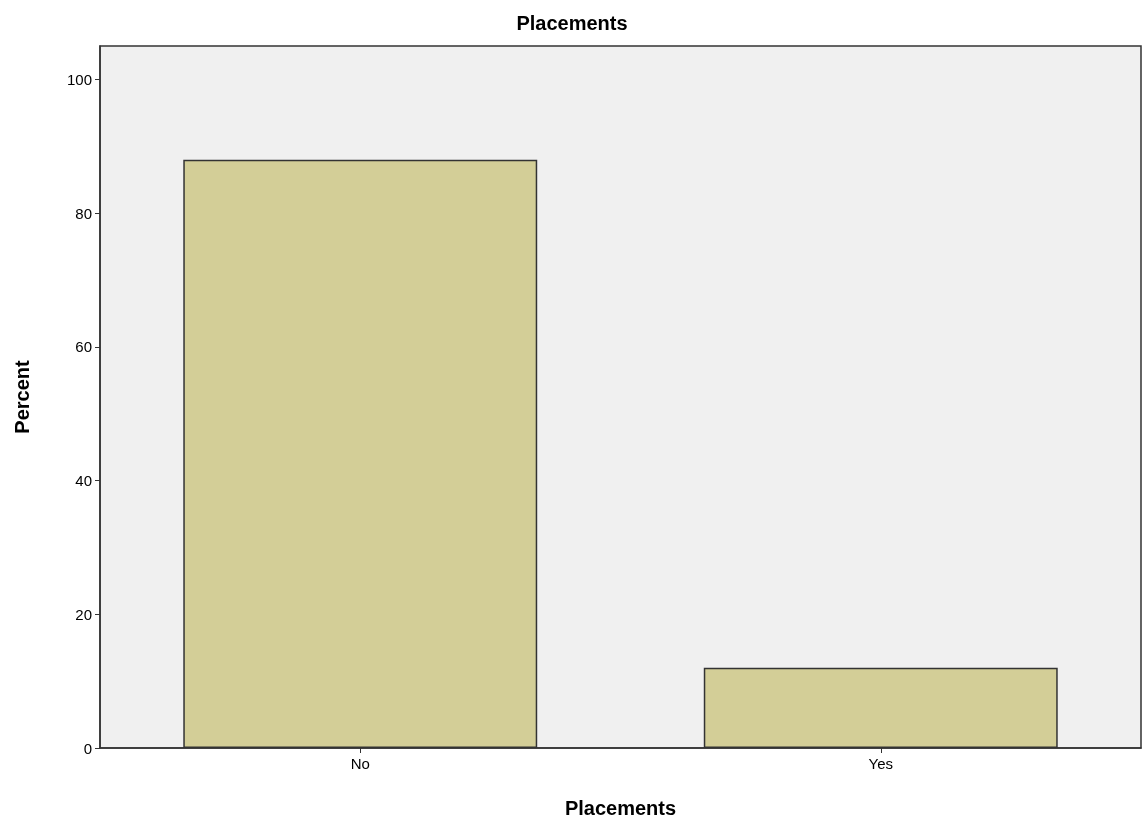 Image resolution: width=1144 pixels, height=825 pixels. What do you see at coordinates (360, 763) in the screenshot?
I see `x-tick-label: No` at bounding box center [360, 763].